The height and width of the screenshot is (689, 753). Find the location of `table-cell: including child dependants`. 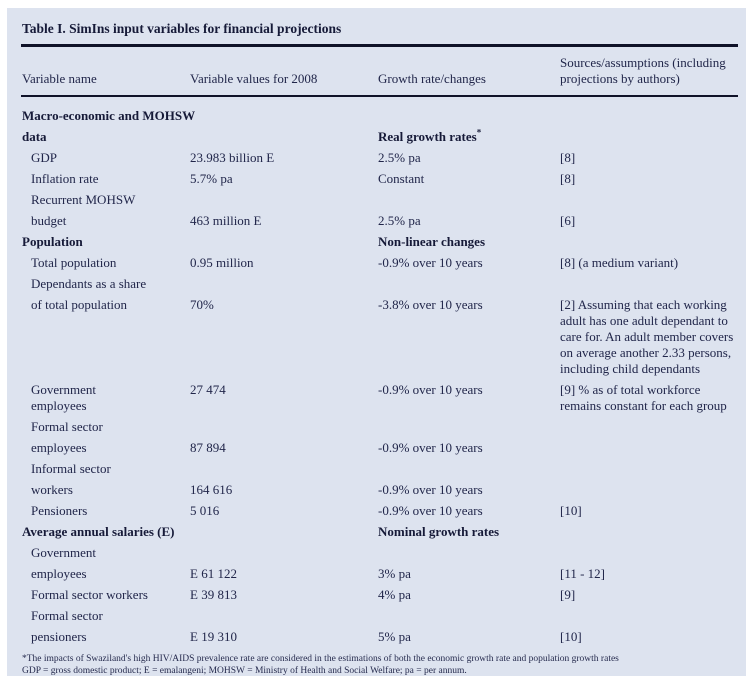

table-cell: including child dependants is located at coordinates (630, 368).